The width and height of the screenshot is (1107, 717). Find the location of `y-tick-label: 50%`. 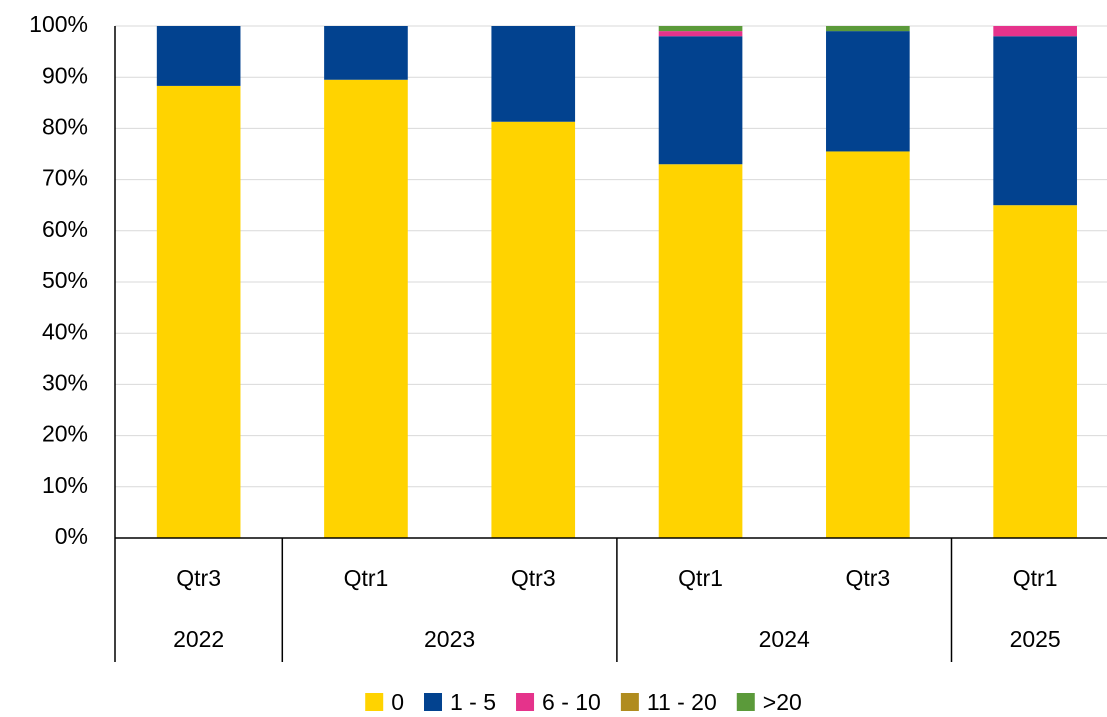

y-tick-label: 50% is located at coordinates (65, 280).